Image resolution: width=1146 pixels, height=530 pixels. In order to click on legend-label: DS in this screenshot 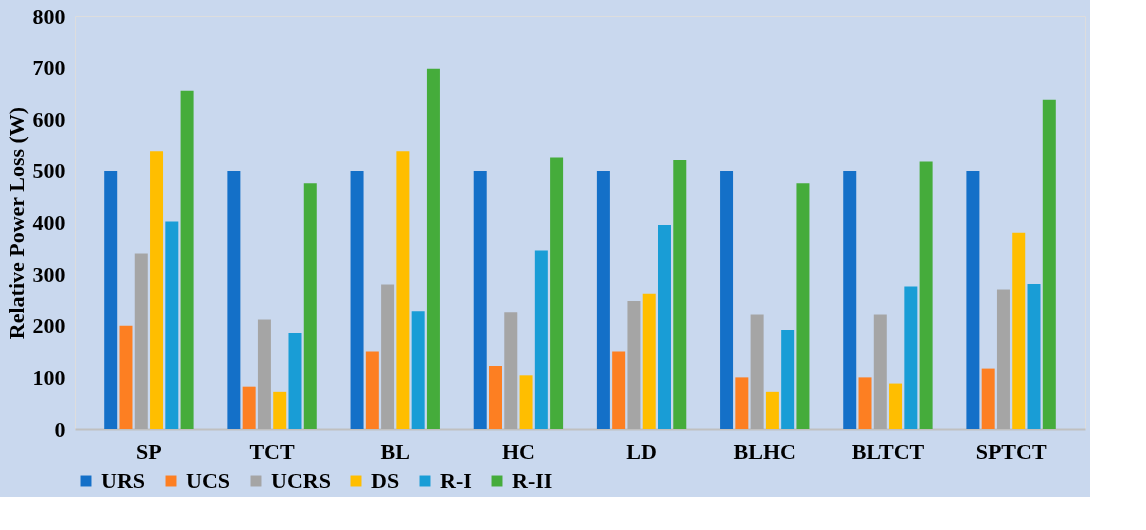, I will do `click(385, 480)`.